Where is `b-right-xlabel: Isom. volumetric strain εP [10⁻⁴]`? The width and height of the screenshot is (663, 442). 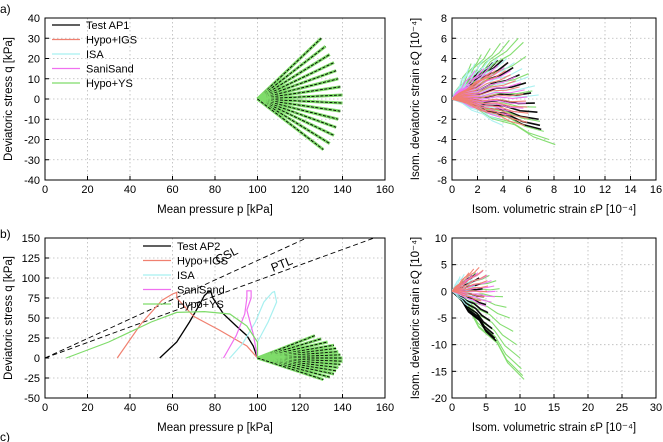
b-right-xlabel: Isom. volumetric strain εP [10⁻⁴] is located at coordinates (554, 428).